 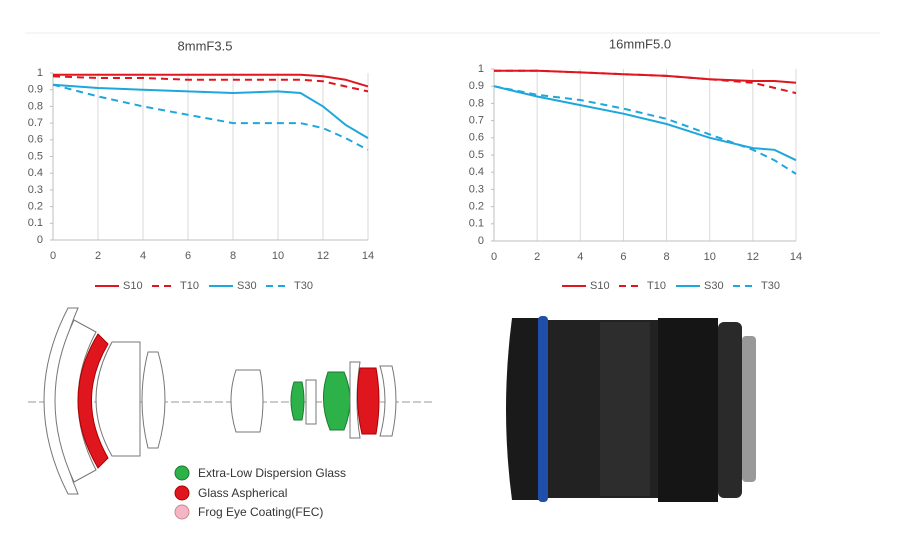 What do you see at coordinates (640, 43) in the screenshot?
I see `chart-title: 16mmF5.0` at bounding box center [640, 43].